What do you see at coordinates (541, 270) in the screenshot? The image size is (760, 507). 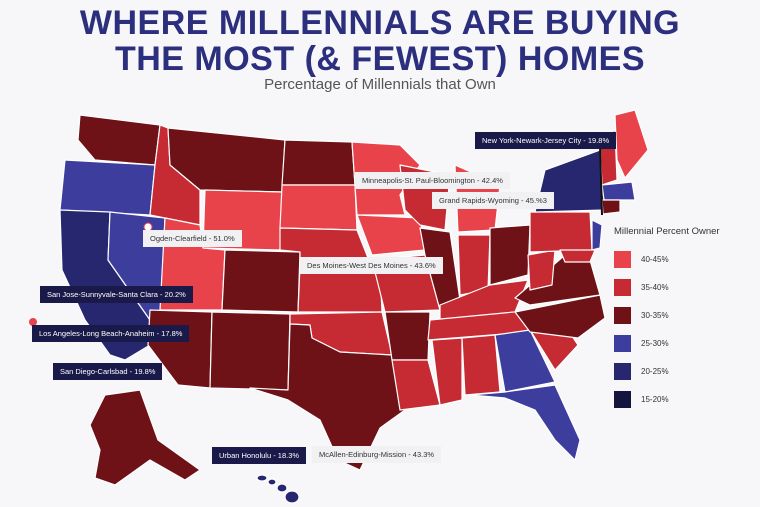 I see `state-west-virginia` at bounding box center [541, 270].